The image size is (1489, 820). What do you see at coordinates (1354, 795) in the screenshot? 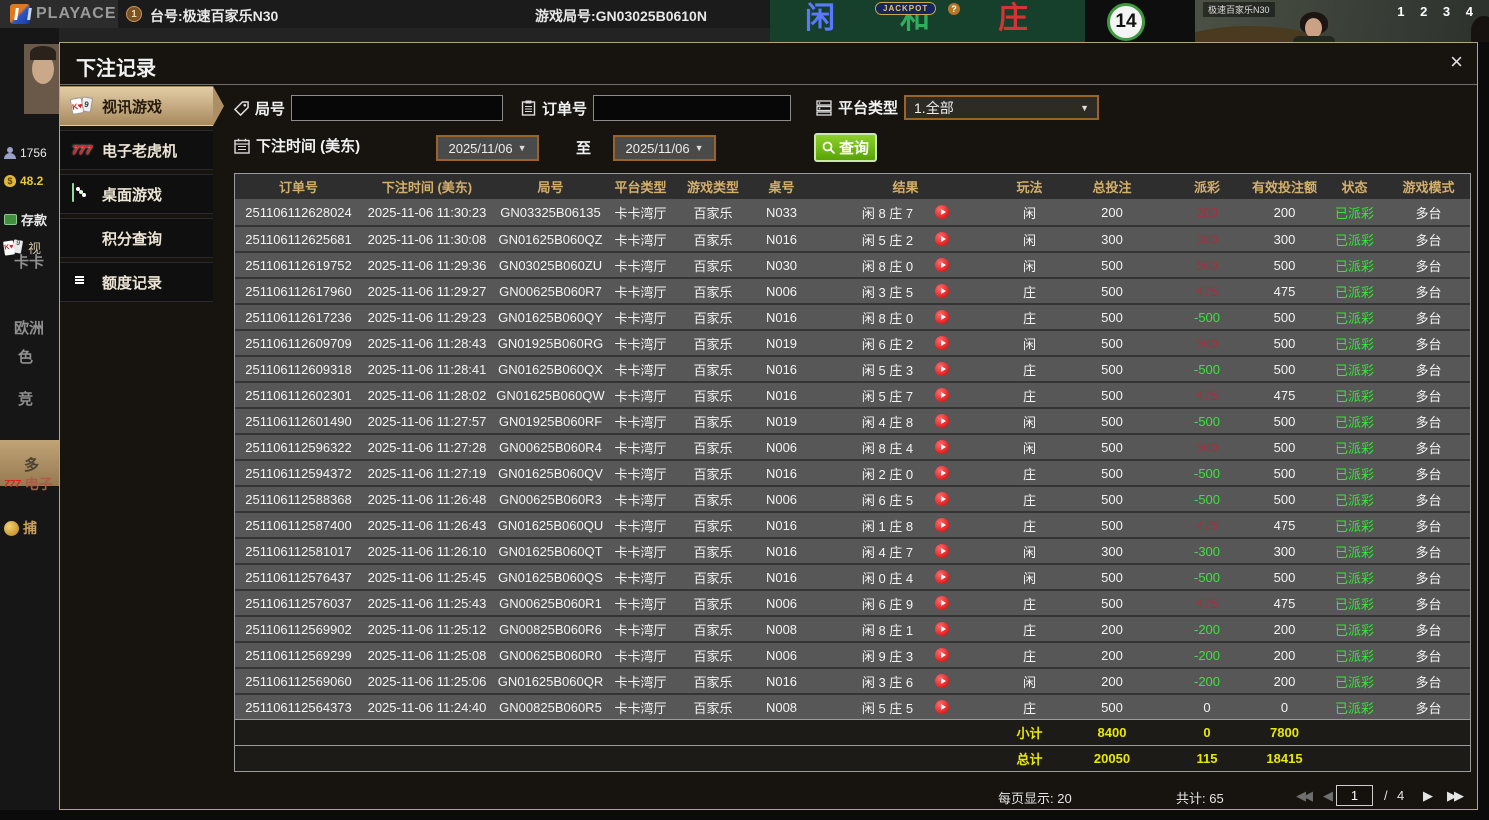
I see `page-number-input` at bounding box center [1354, 795].